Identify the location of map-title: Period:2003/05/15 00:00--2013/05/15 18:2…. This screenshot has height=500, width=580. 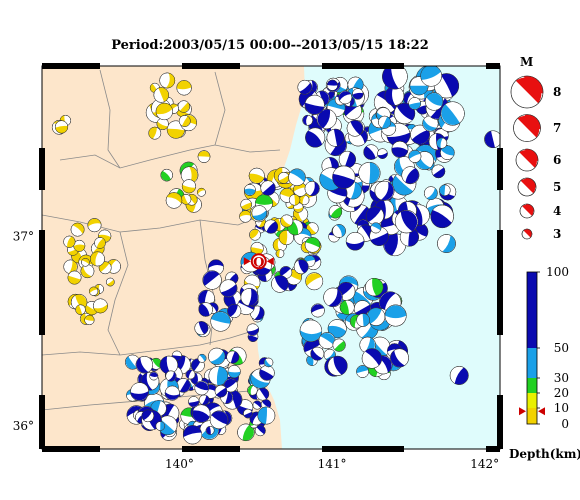
(270, 45).